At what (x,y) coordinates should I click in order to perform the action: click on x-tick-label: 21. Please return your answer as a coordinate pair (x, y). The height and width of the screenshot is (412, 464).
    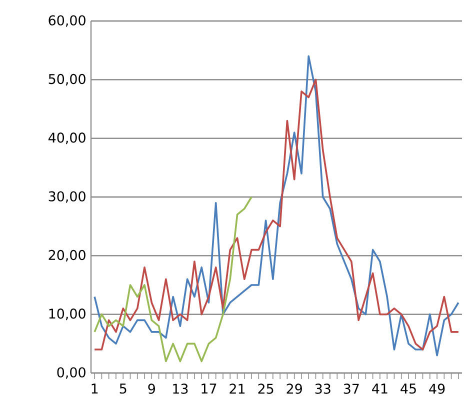
    Looking at the image, I should click on (237, 389).